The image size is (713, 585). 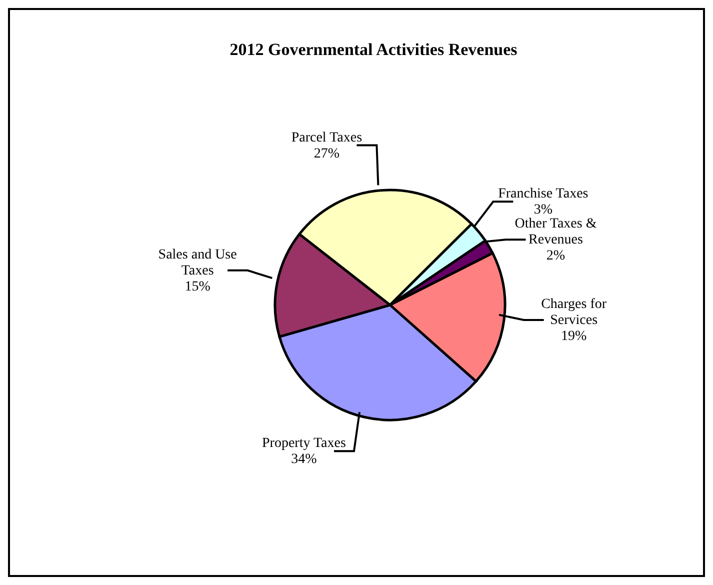 I want to click on data-label: 3%, so click(x=543, y=210).